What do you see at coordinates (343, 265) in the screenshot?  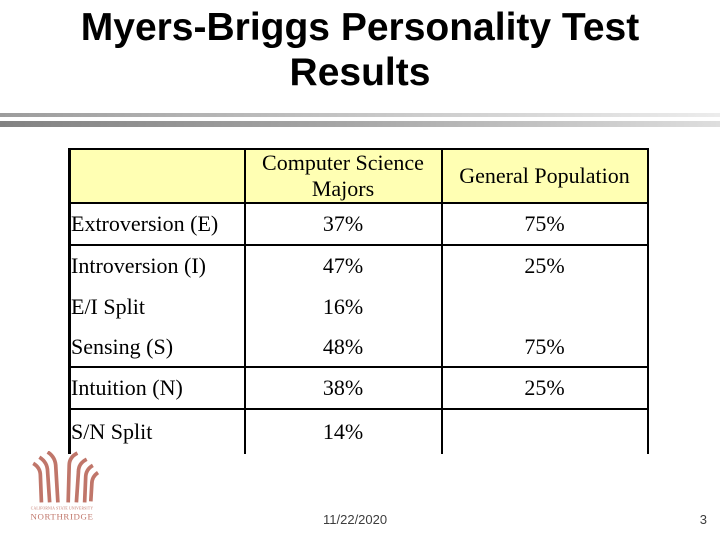 I see `value-introversion-cs: 47%` at bounding box center [343, 265].